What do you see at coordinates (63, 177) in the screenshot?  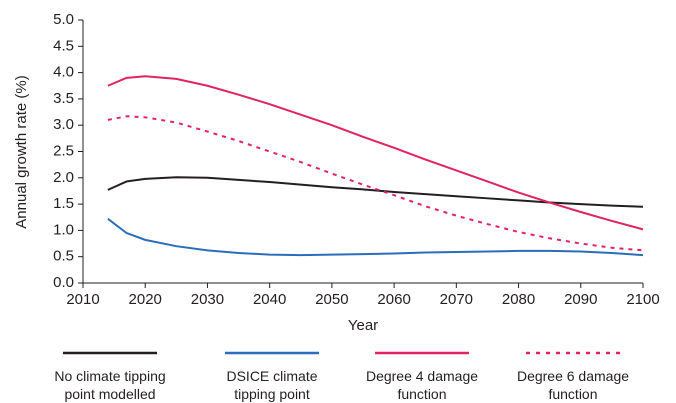 I see `y-tick-label: 2.0` at bounding box center [63, 177].